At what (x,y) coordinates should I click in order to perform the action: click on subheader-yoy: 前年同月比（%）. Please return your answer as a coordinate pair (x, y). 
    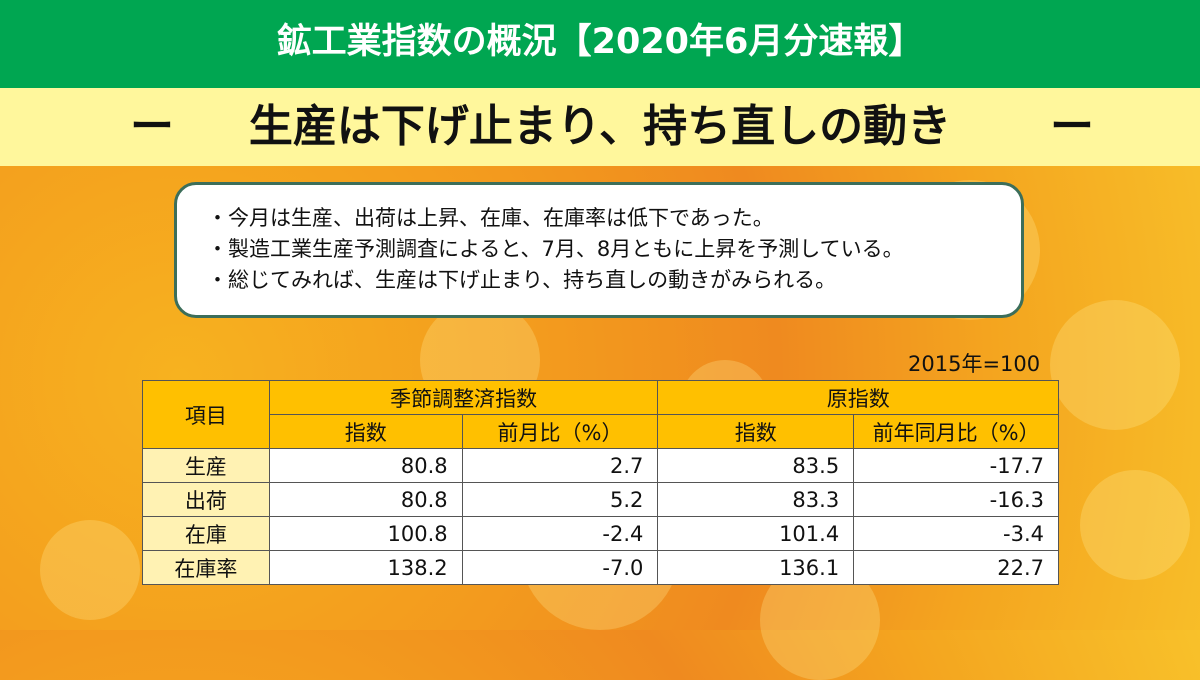
    Looking at the image, I should click on (956, 431).